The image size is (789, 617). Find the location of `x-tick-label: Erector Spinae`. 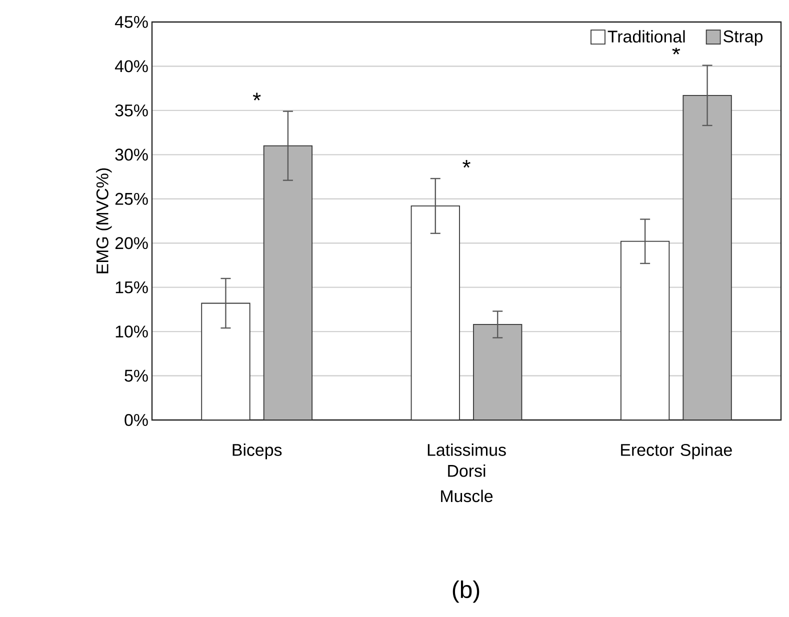

x-tick-label: Erector Spinae is located at coordinates (676, 452).